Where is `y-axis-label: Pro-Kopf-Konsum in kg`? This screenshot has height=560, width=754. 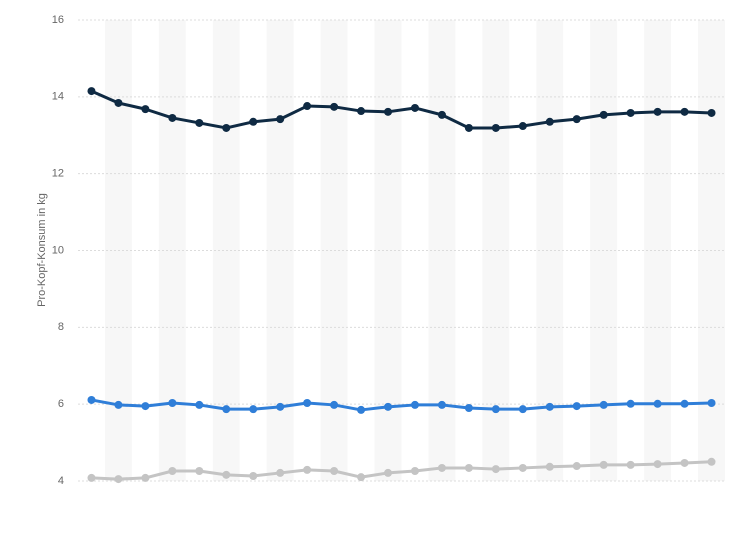 y-axis-label: Pro-Kopf-Konsum in kg is located at coordinates (42, 250).